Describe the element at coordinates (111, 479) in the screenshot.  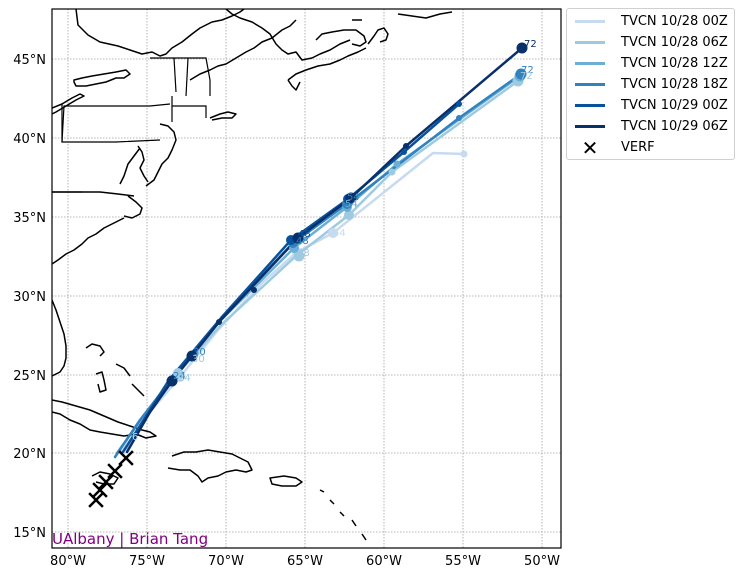
I see `verf-markers` at that location.